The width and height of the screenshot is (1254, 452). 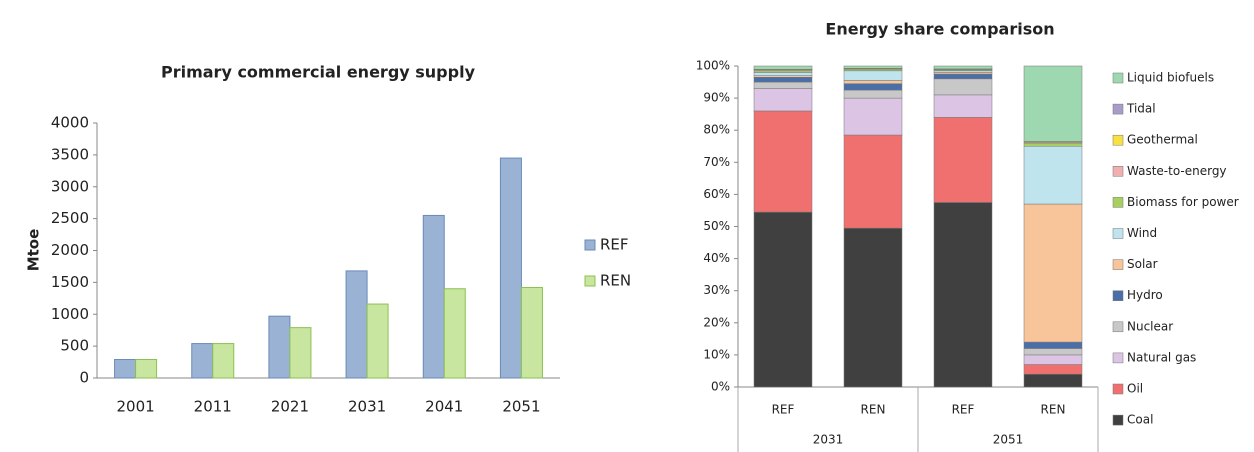 I want to click on y-tick-label: 1000, so click(x=70, y=314).